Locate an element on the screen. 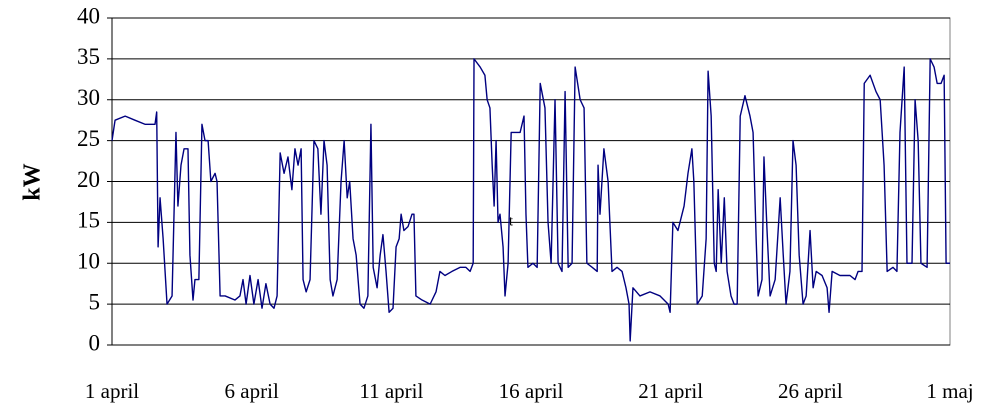 The width and height of the screenshot is (990, 416). y-tick-label: 10 is located at coordinates (88, 261).